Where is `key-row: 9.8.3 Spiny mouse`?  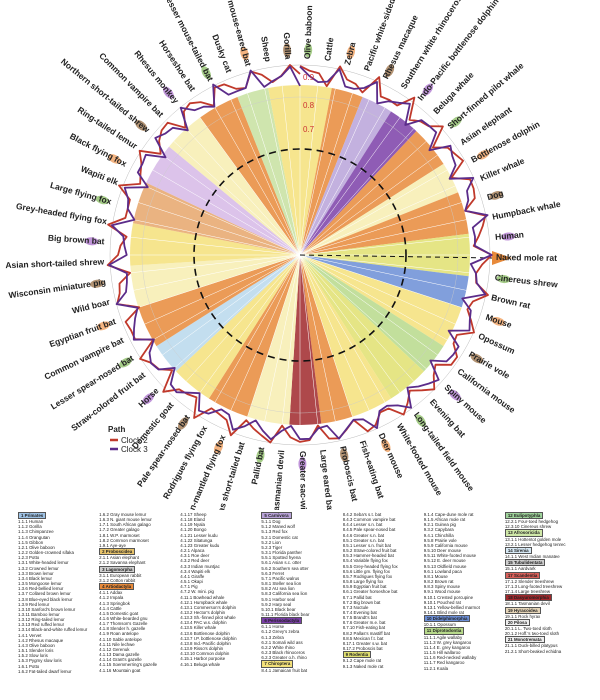
key-row: 9.8.3 Spiny mouse is located at coordinates (463, 586).